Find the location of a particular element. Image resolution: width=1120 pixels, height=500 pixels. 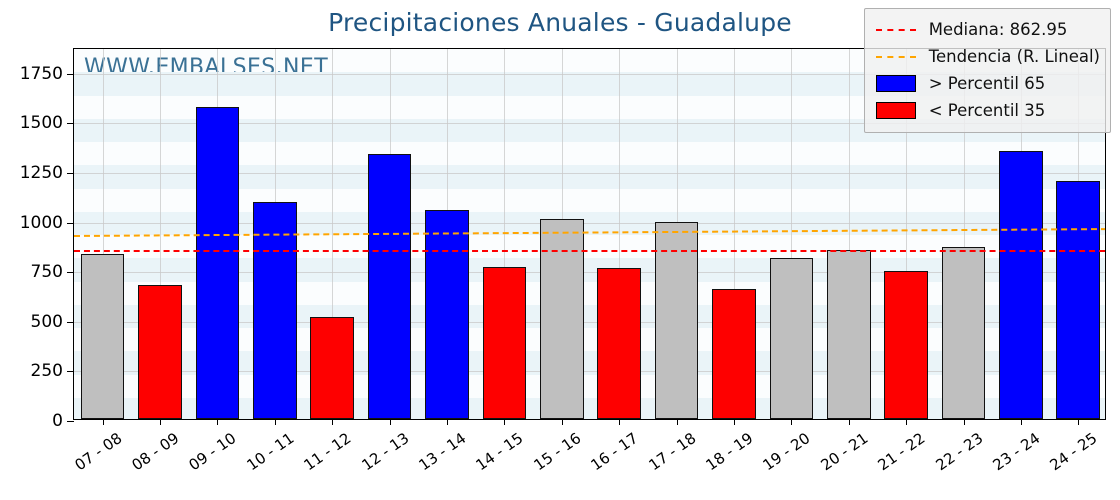

x-axis-tick-label: 15 - 16 is located at coordinates (557, 452).